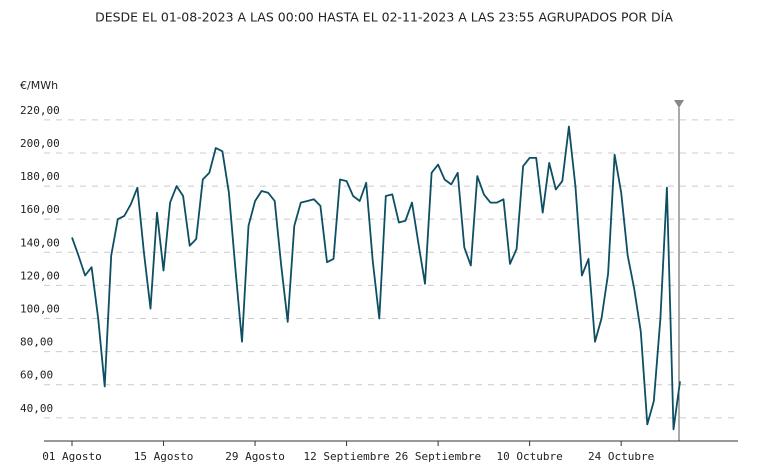 This screenshot has height=476, width=769. What do you see at coordinates (40, 209) in the screenshot?
I see `y-tick-label: 160,00` at bounding box center [40, 209].